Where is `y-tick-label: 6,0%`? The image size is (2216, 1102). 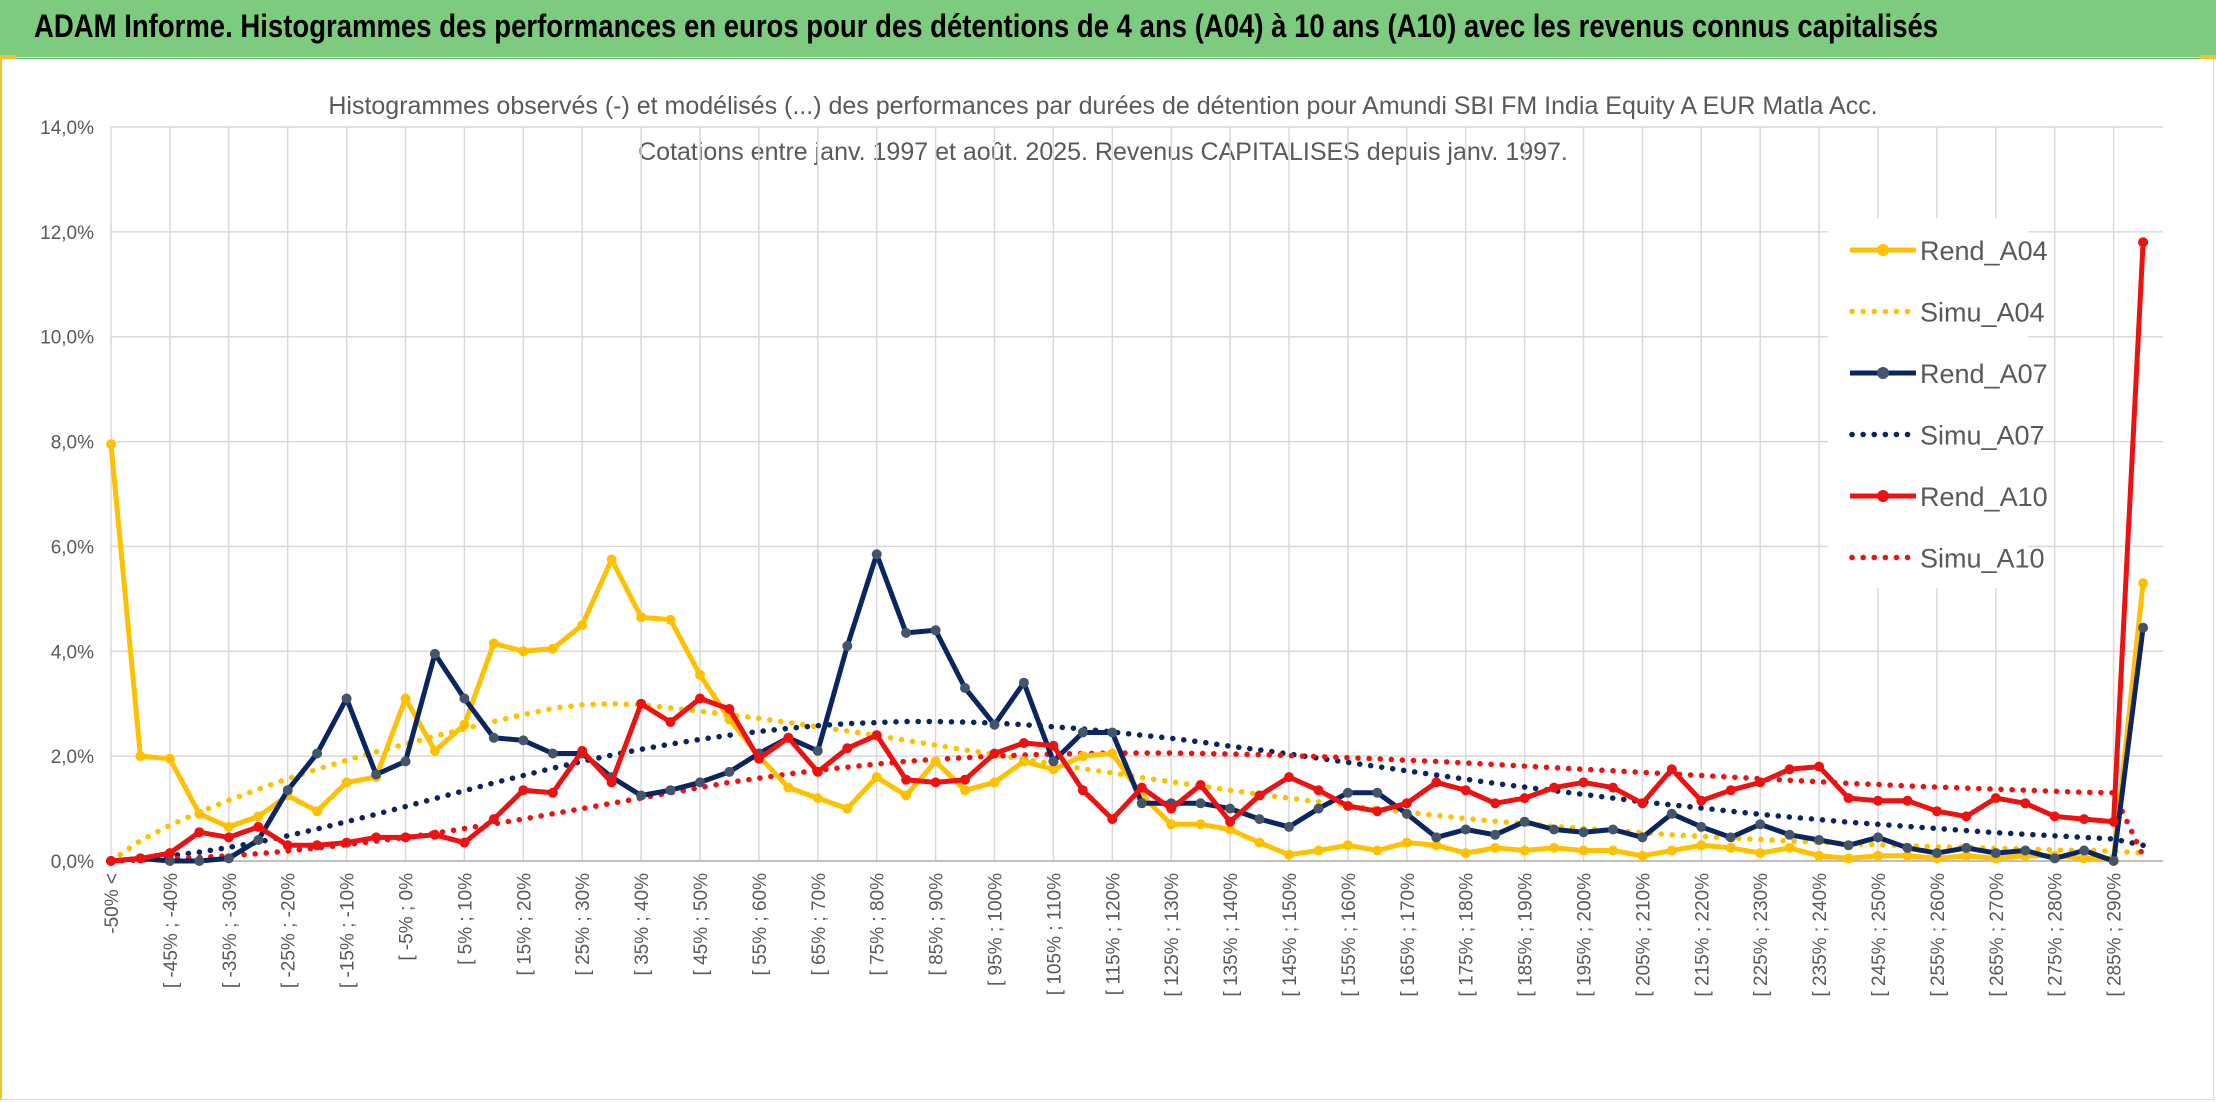
y-tick-label: 6,0% is located at coordinates (72, 547).